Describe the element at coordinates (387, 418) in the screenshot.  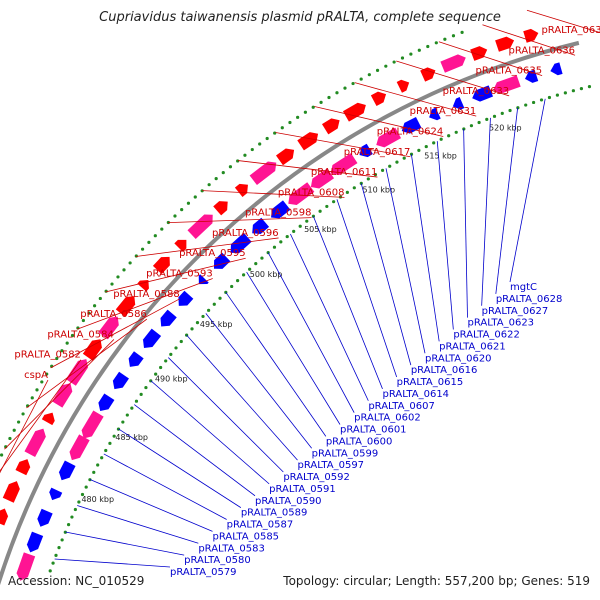
I see `gene-label-lower: pRALTA_0602` at that location.